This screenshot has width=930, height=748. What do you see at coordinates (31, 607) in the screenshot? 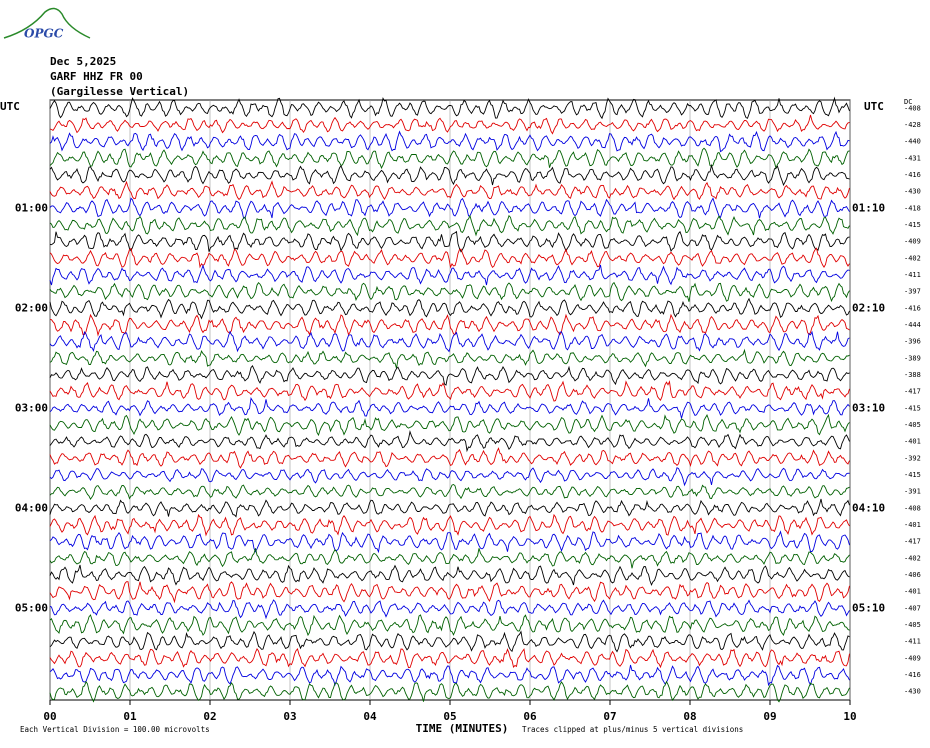
I see `left-time-label: 05:00` at bounding box center [31, 607].